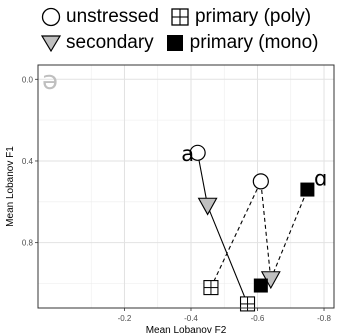 This screenshot has height=335, width=340. Describe the element at coordinates (191, 318) in the screenshot. I see `x-tick-label: -0.4` at that location.